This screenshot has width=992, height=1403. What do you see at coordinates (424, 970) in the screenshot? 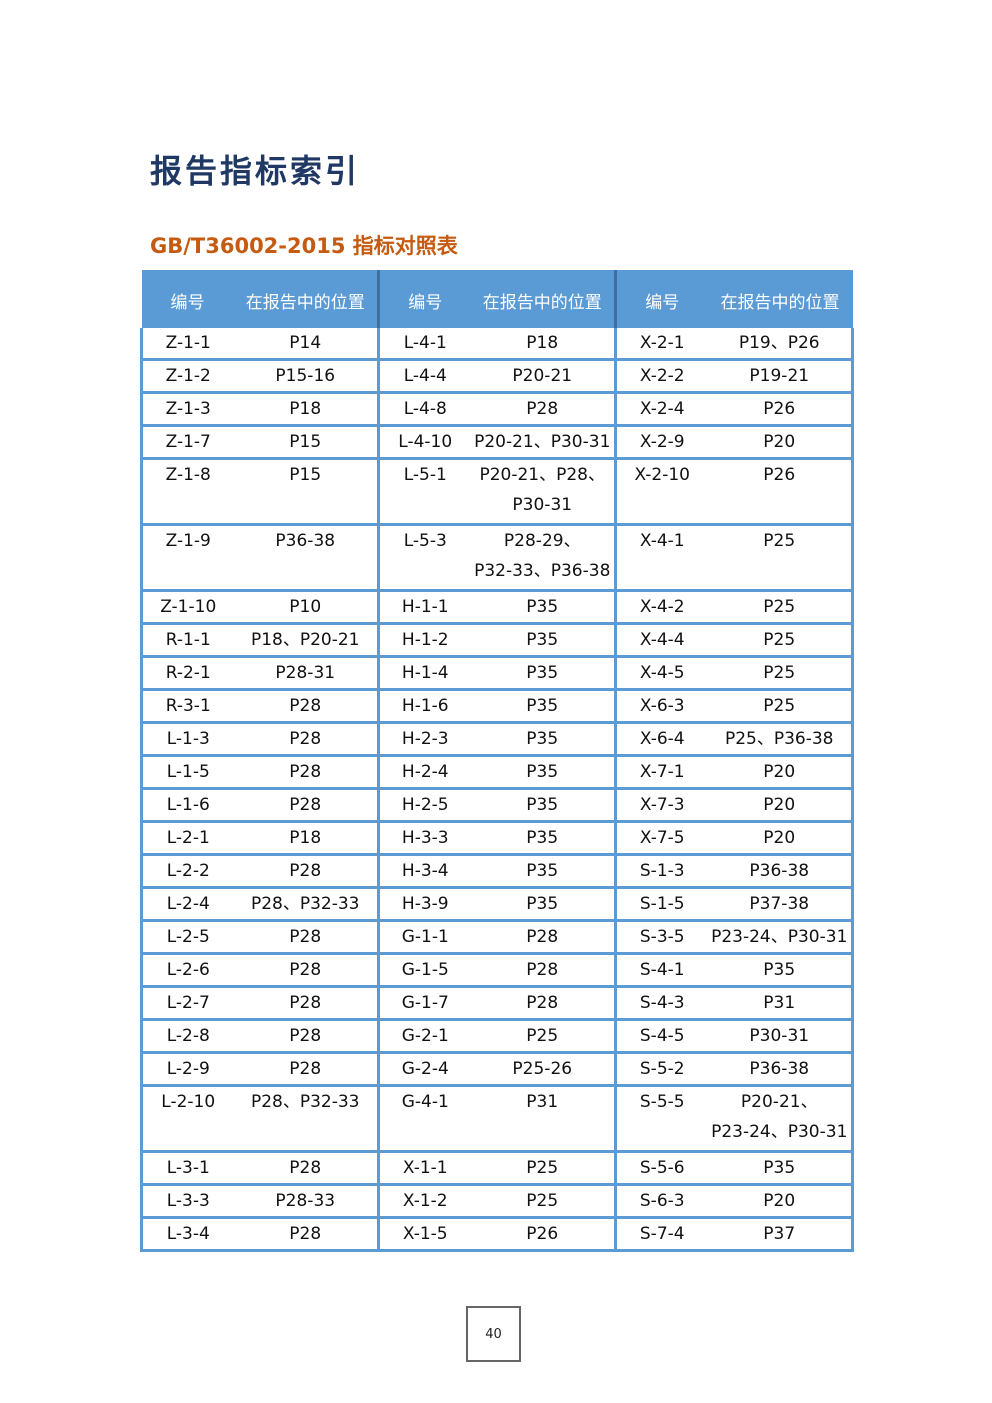
I see `cell-code: G-1-5` at bounding box center [424, 970].